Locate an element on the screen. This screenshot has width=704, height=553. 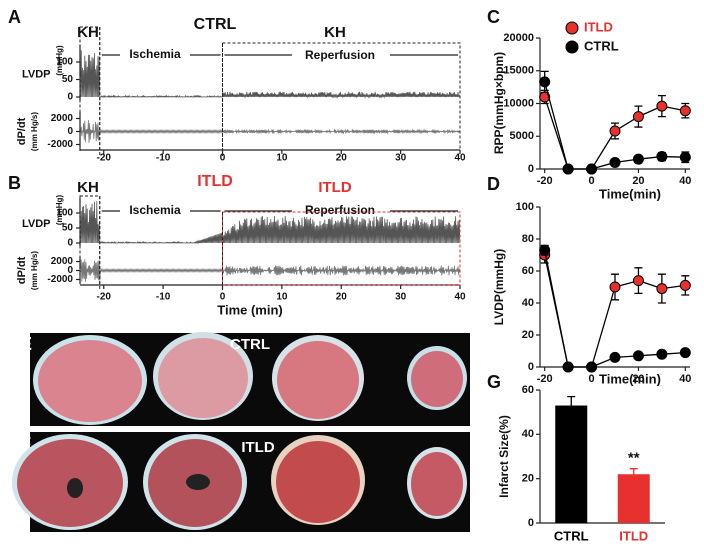
x-axis-label: Time(min) is located at coordinates (630, 193).